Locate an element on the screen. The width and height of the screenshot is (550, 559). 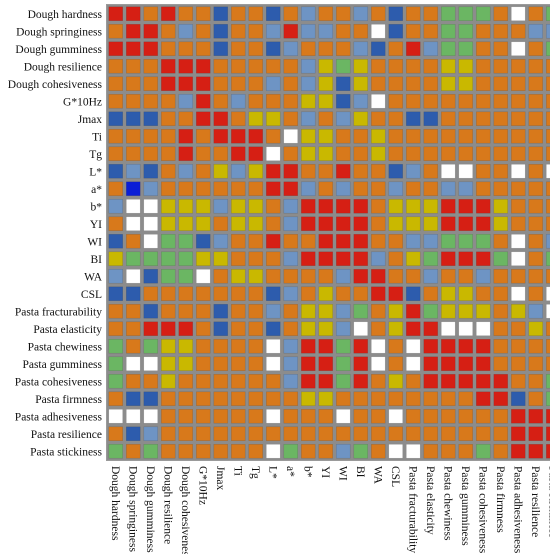
heatmap-cell-dough-springiness-wa is located at coordinates (378, 31).